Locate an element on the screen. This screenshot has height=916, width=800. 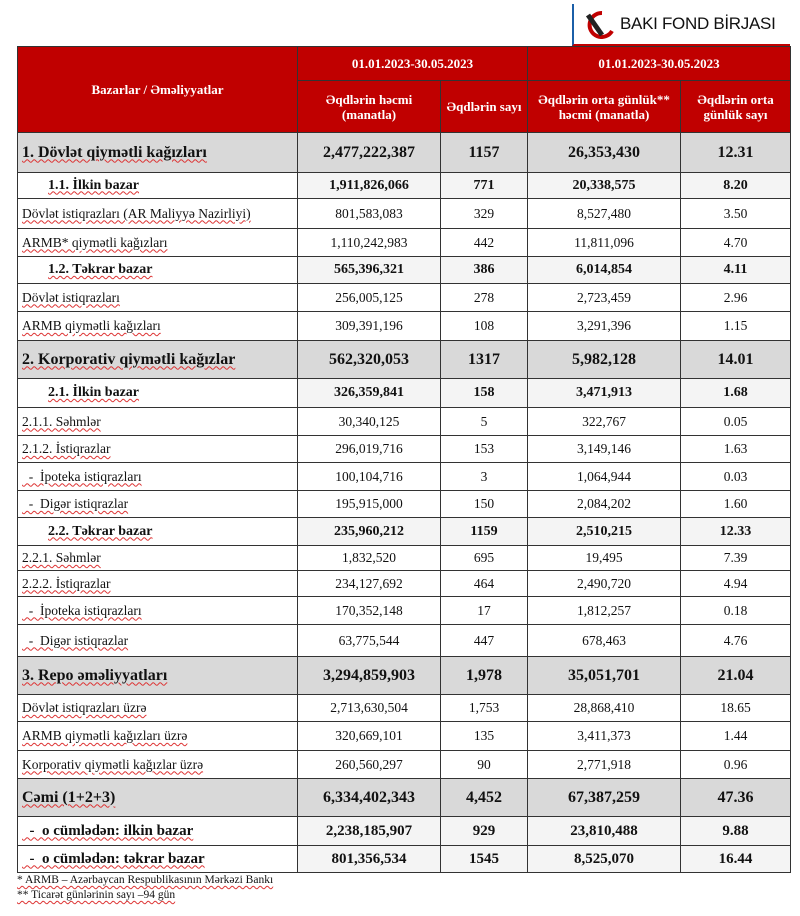
cell-value: 2,771,918 is located at coordinates (604, 764).